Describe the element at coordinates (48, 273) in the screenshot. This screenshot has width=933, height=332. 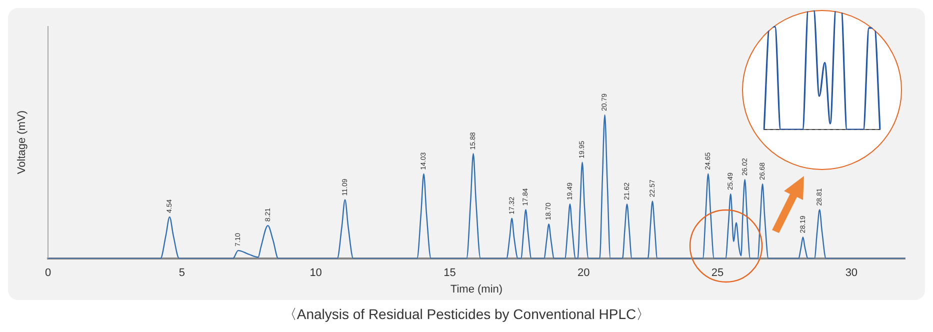
I see `x-tick-label: 0` at that location.